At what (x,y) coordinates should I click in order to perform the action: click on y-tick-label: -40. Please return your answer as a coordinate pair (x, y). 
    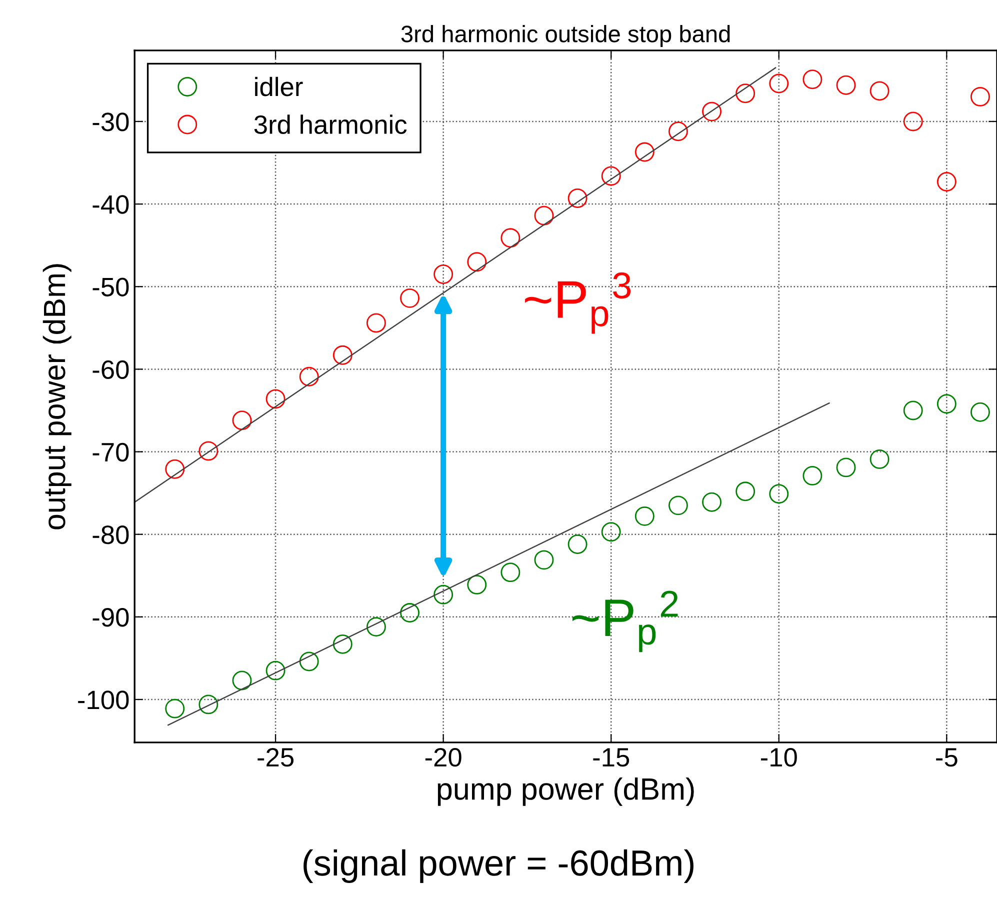
    Looking at the image, I should click on (110, 204).